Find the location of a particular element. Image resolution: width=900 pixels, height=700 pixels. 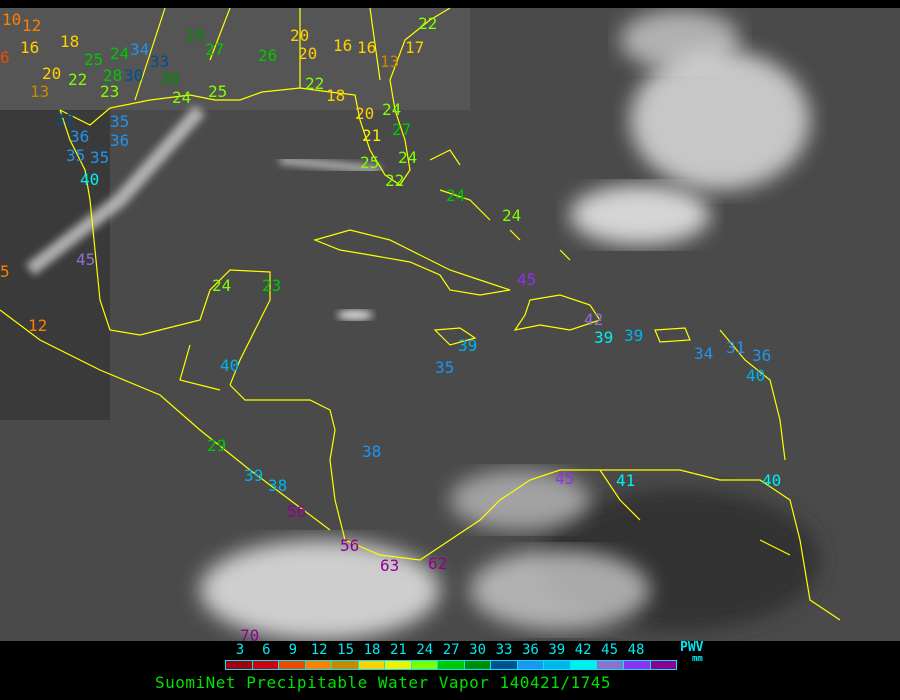

station-pwv-value: 31 is located at coordinates (736, 347).